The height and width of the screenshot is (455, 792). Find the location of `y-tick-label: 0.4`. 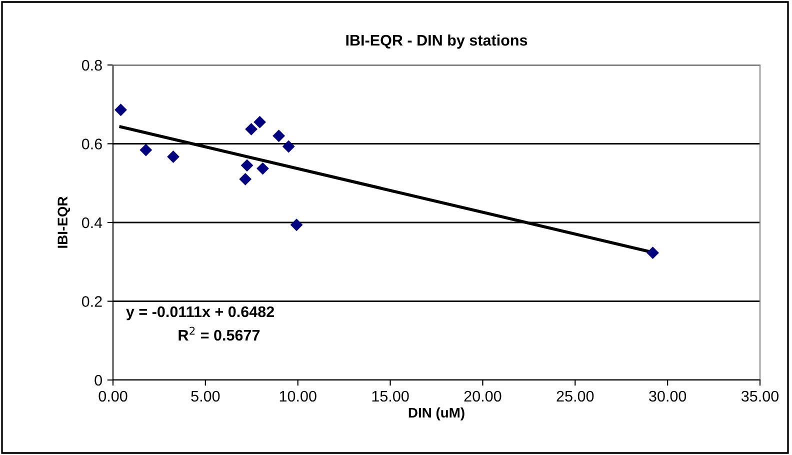

y-tick-label: 0.4 is located at coordinates (92, 222).